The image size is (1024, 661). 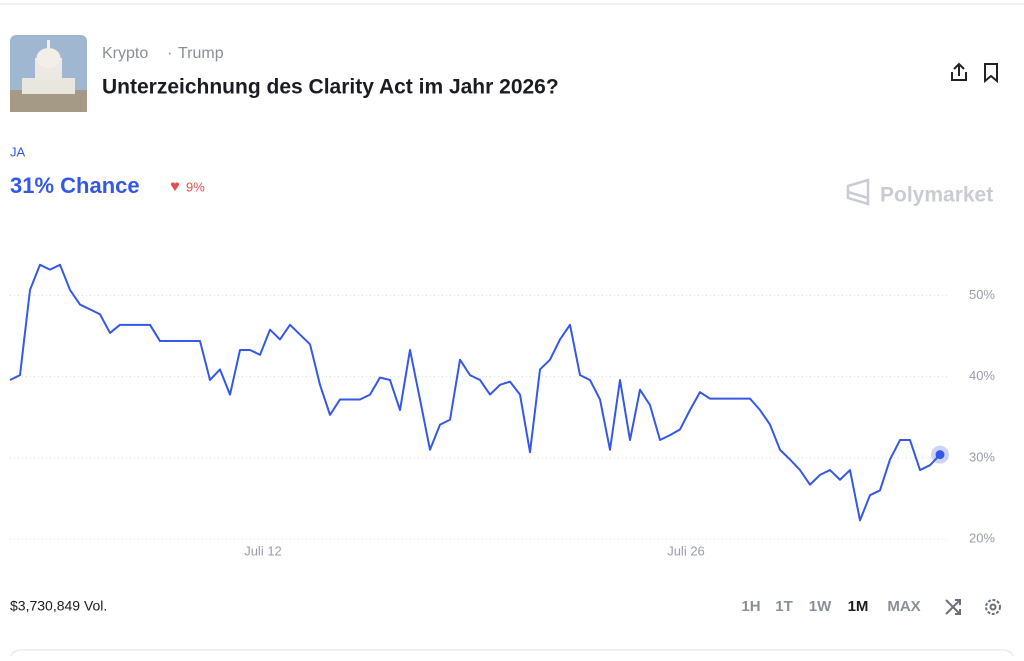 I want to click on breadcrumb: Trump, so click(x=201, y=53).